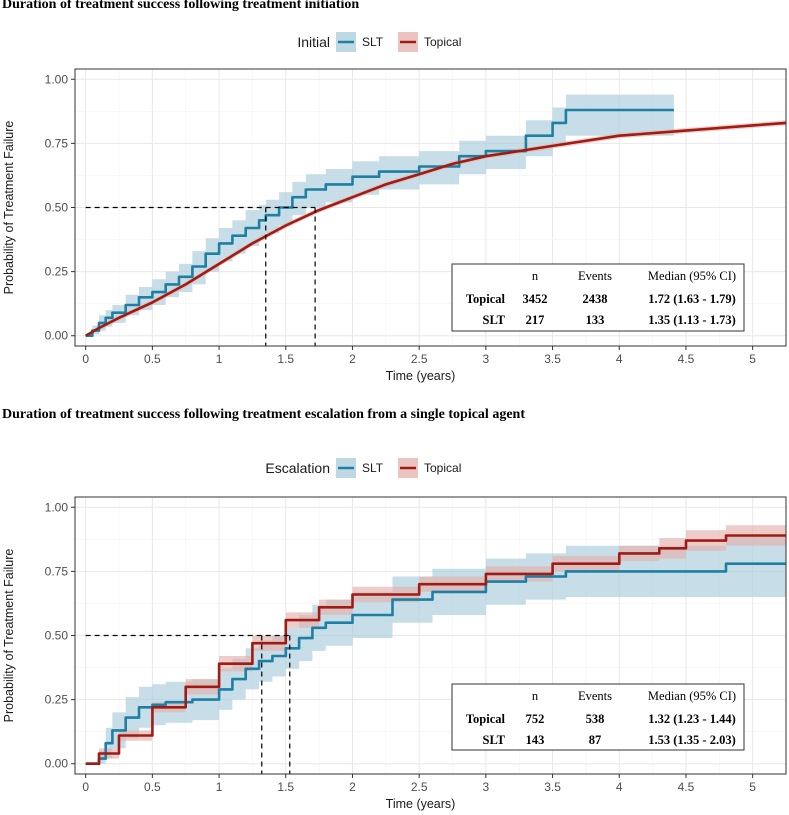  What do you see at coordinates (692, 740) in the screenshot?
I see `table-cell-slt-3: 1.53 (1.35 - 2.03)` at bounding box center [692, 740].